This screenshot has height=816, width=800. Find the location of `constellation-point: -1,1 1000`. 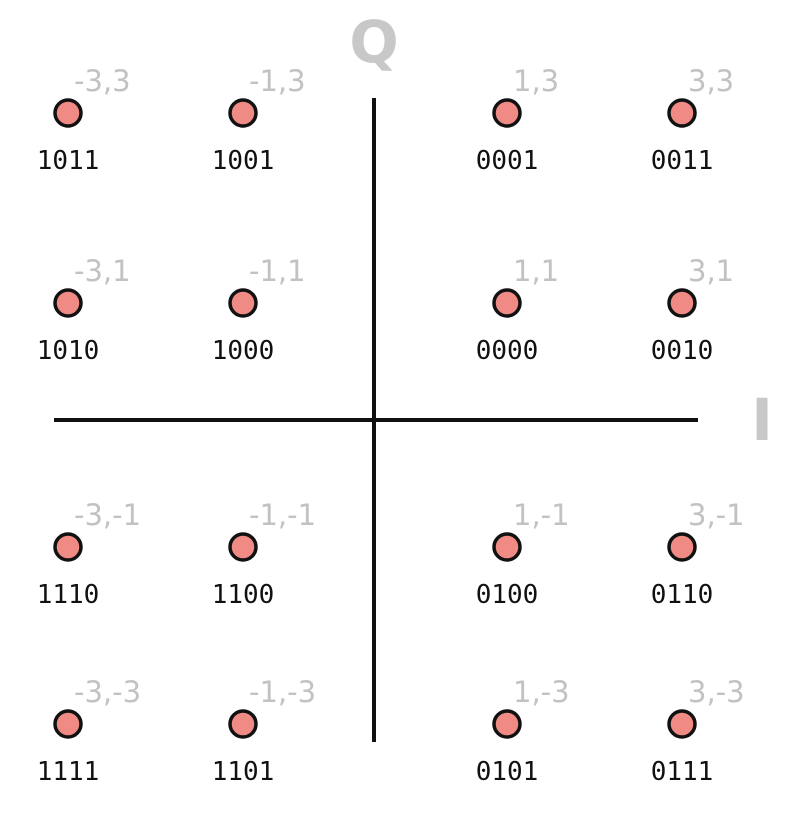

constellation-point: -1,1 1000 is located at coordinates (259, 310).